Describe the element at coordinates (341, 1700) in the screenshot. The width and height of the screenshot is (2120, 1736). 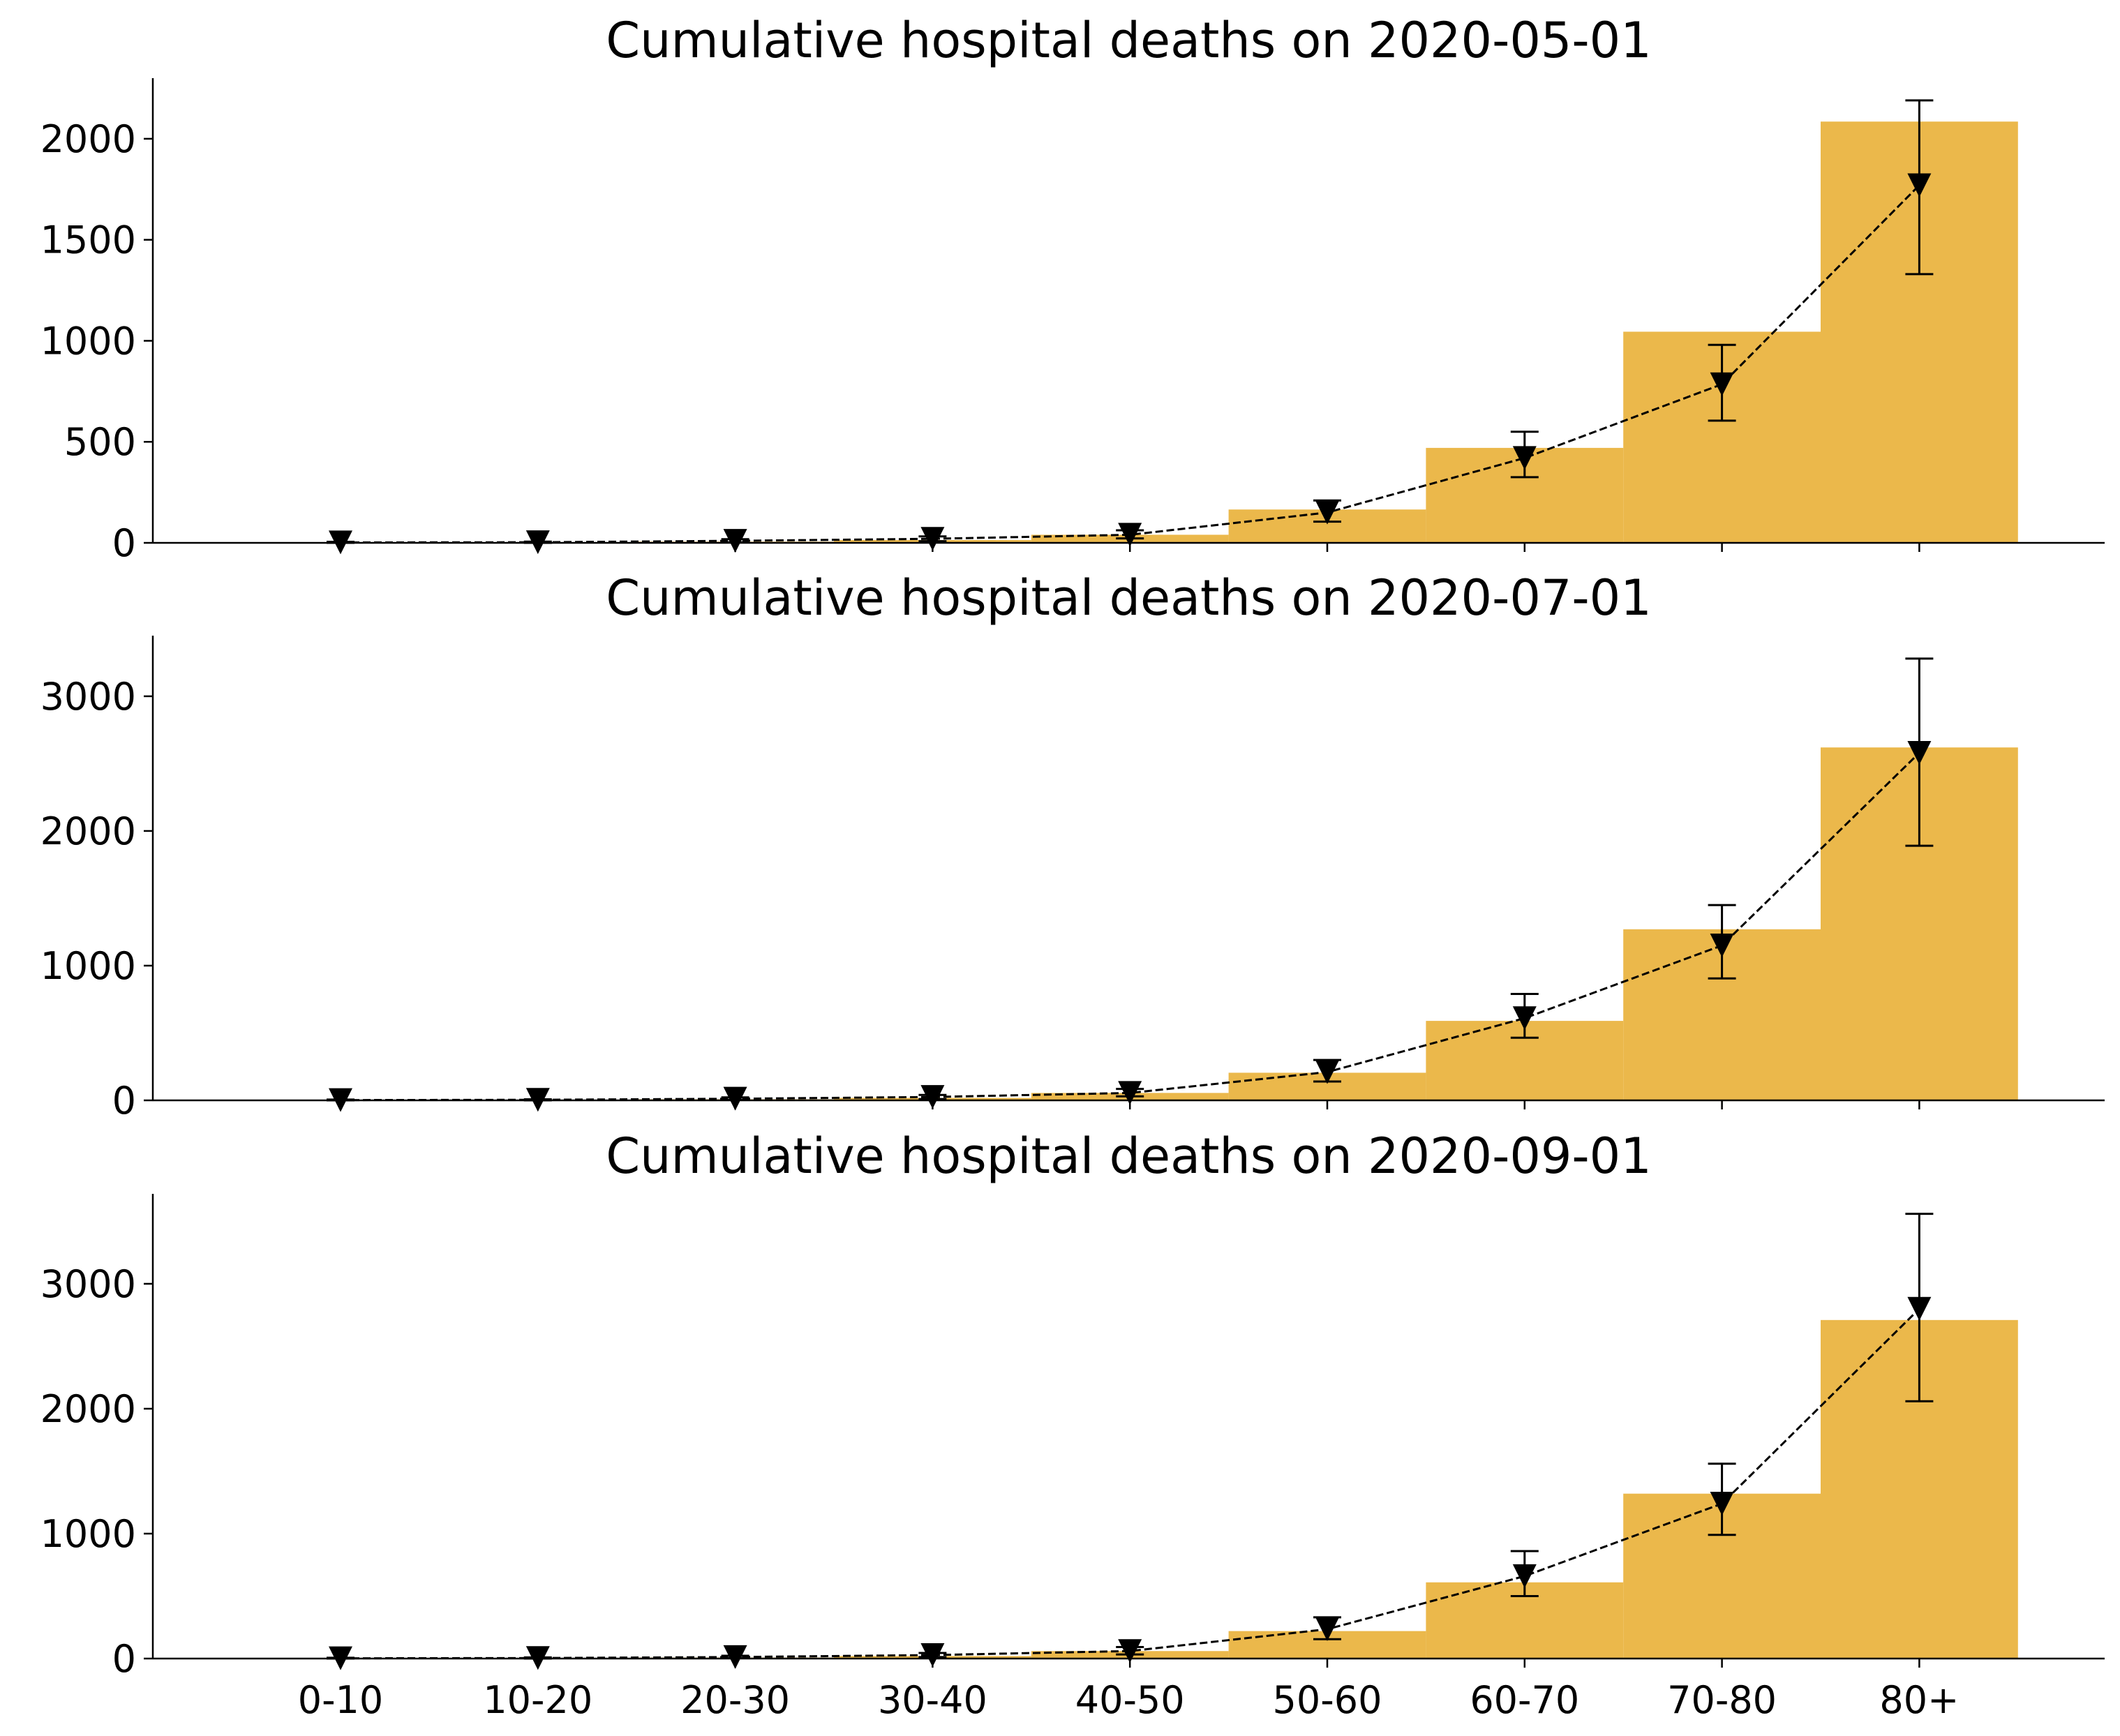
I see `x-tick-label-0-10: 0-10` at that location.